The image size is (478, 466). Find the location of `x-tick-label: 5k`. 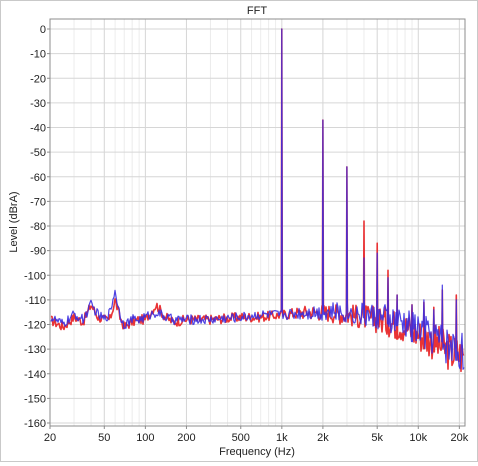

x-tick-label: 5k is located at coordinates (377, 438).